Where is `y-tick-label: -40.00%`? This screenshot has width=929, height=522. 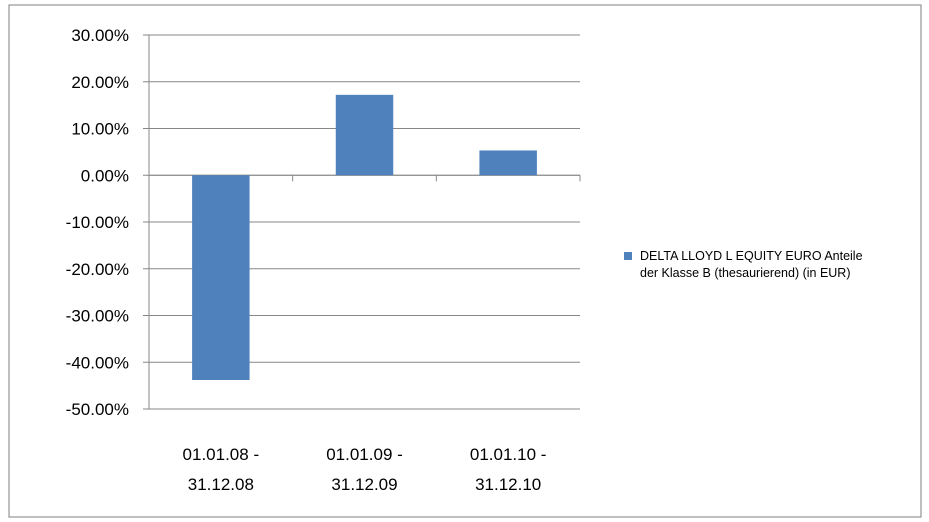
y-tick-label: -40.00% is located at coordinates (97, 362).